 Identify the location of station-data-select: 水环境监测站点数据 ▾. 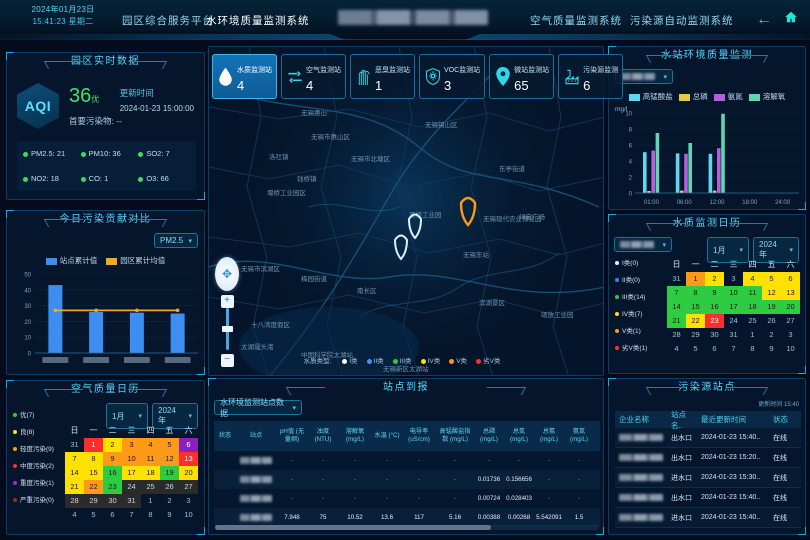
(258, 408).